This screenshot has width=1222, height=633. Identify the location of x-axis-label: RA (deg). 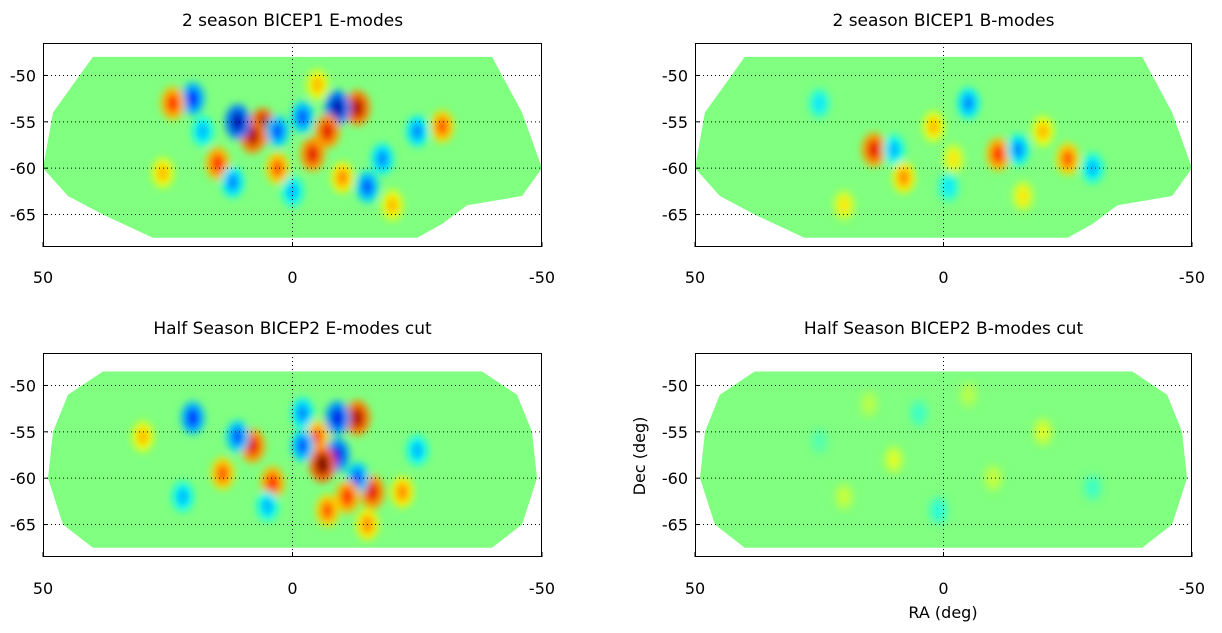
(942, 612).